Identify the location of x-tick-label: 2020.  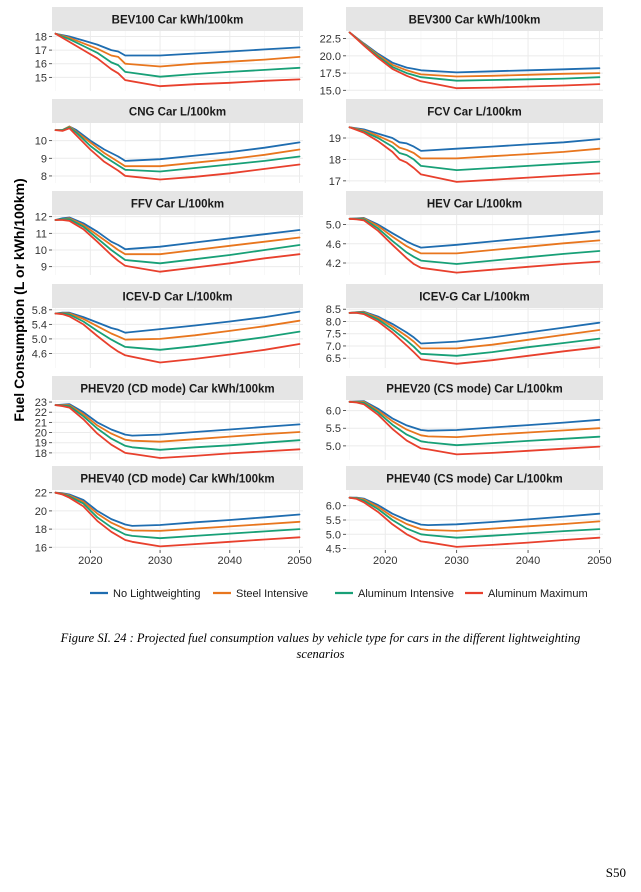
(385, 561).